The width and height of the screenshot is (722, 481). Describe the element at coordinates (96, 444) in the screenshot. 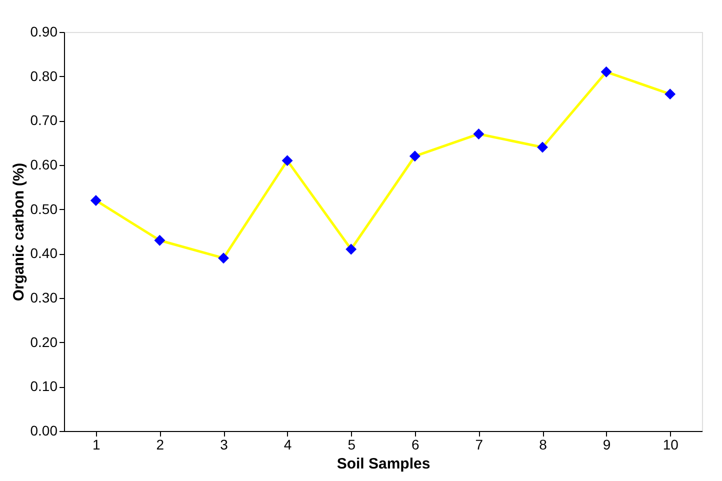

I see `x-tick-label: 1` at that location.